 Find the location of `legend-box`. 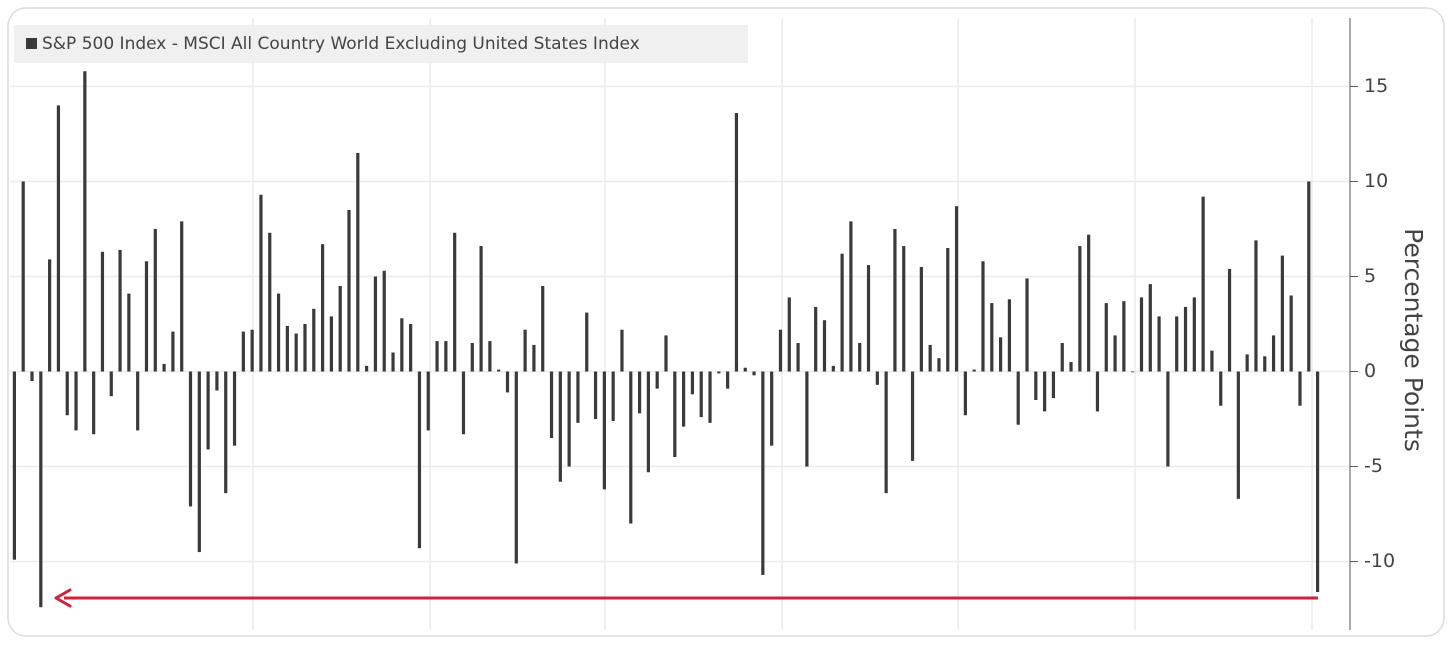

legend-box is located at coordinates (381, 44).